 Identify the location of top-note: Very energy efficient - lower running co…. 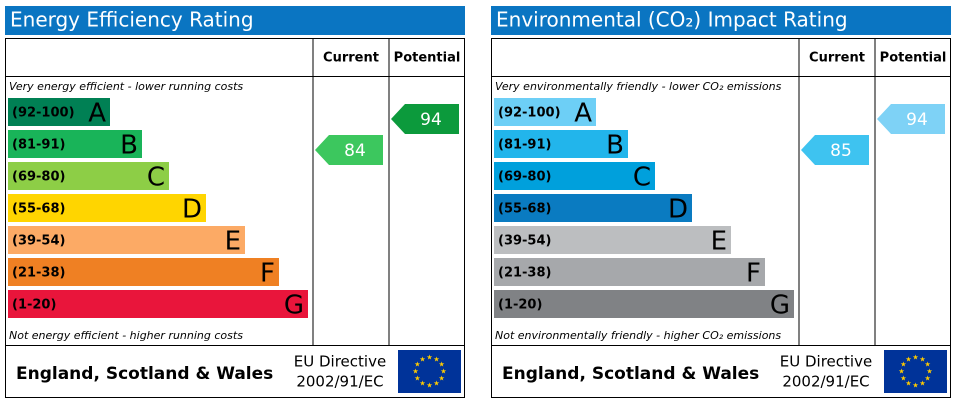
(126, 86).